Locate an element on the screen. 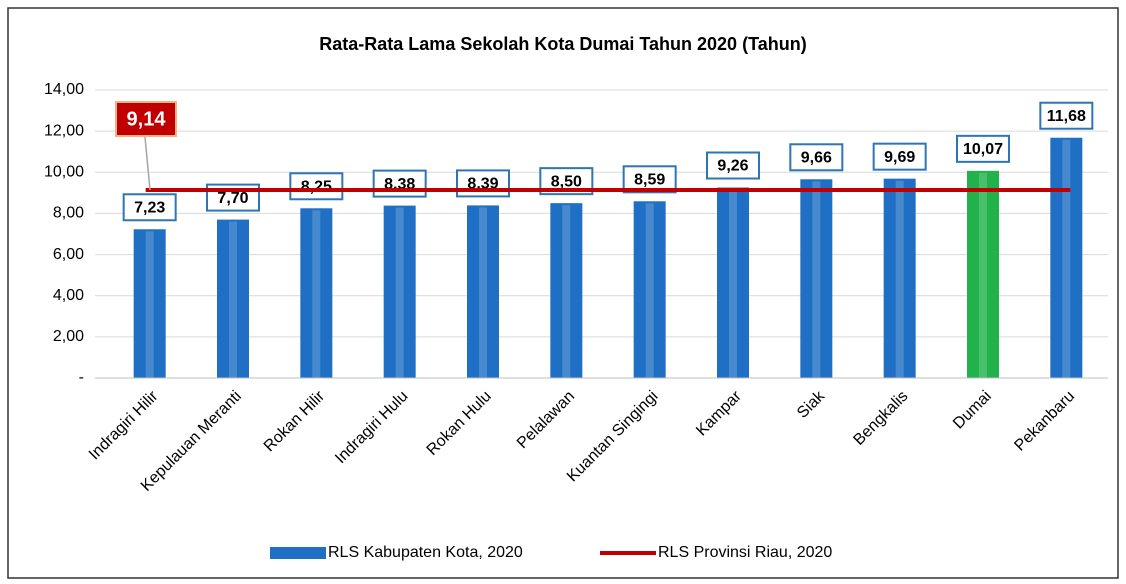 This screenshot has width=1126, height=584. callout-leader is located at coordinates (147, 163).